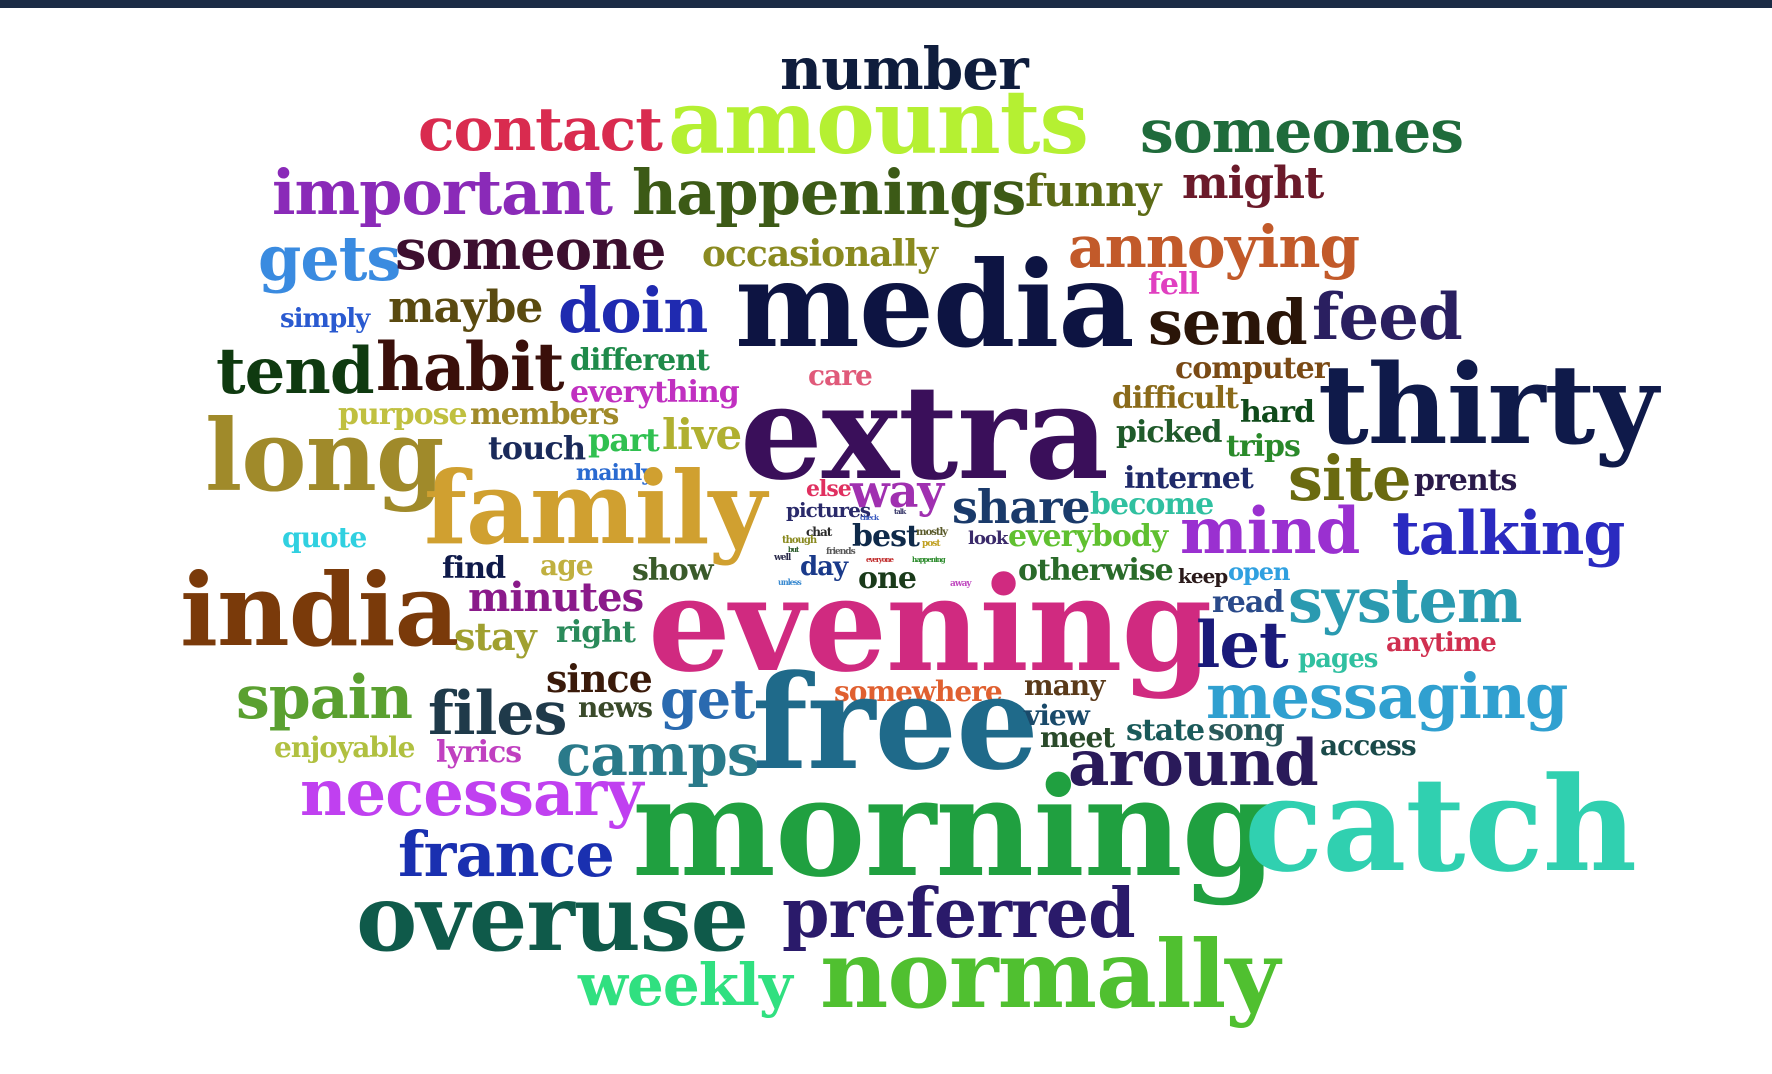 The image size is (1772, 1074). I want to click on word: quote, so click(324, 537).